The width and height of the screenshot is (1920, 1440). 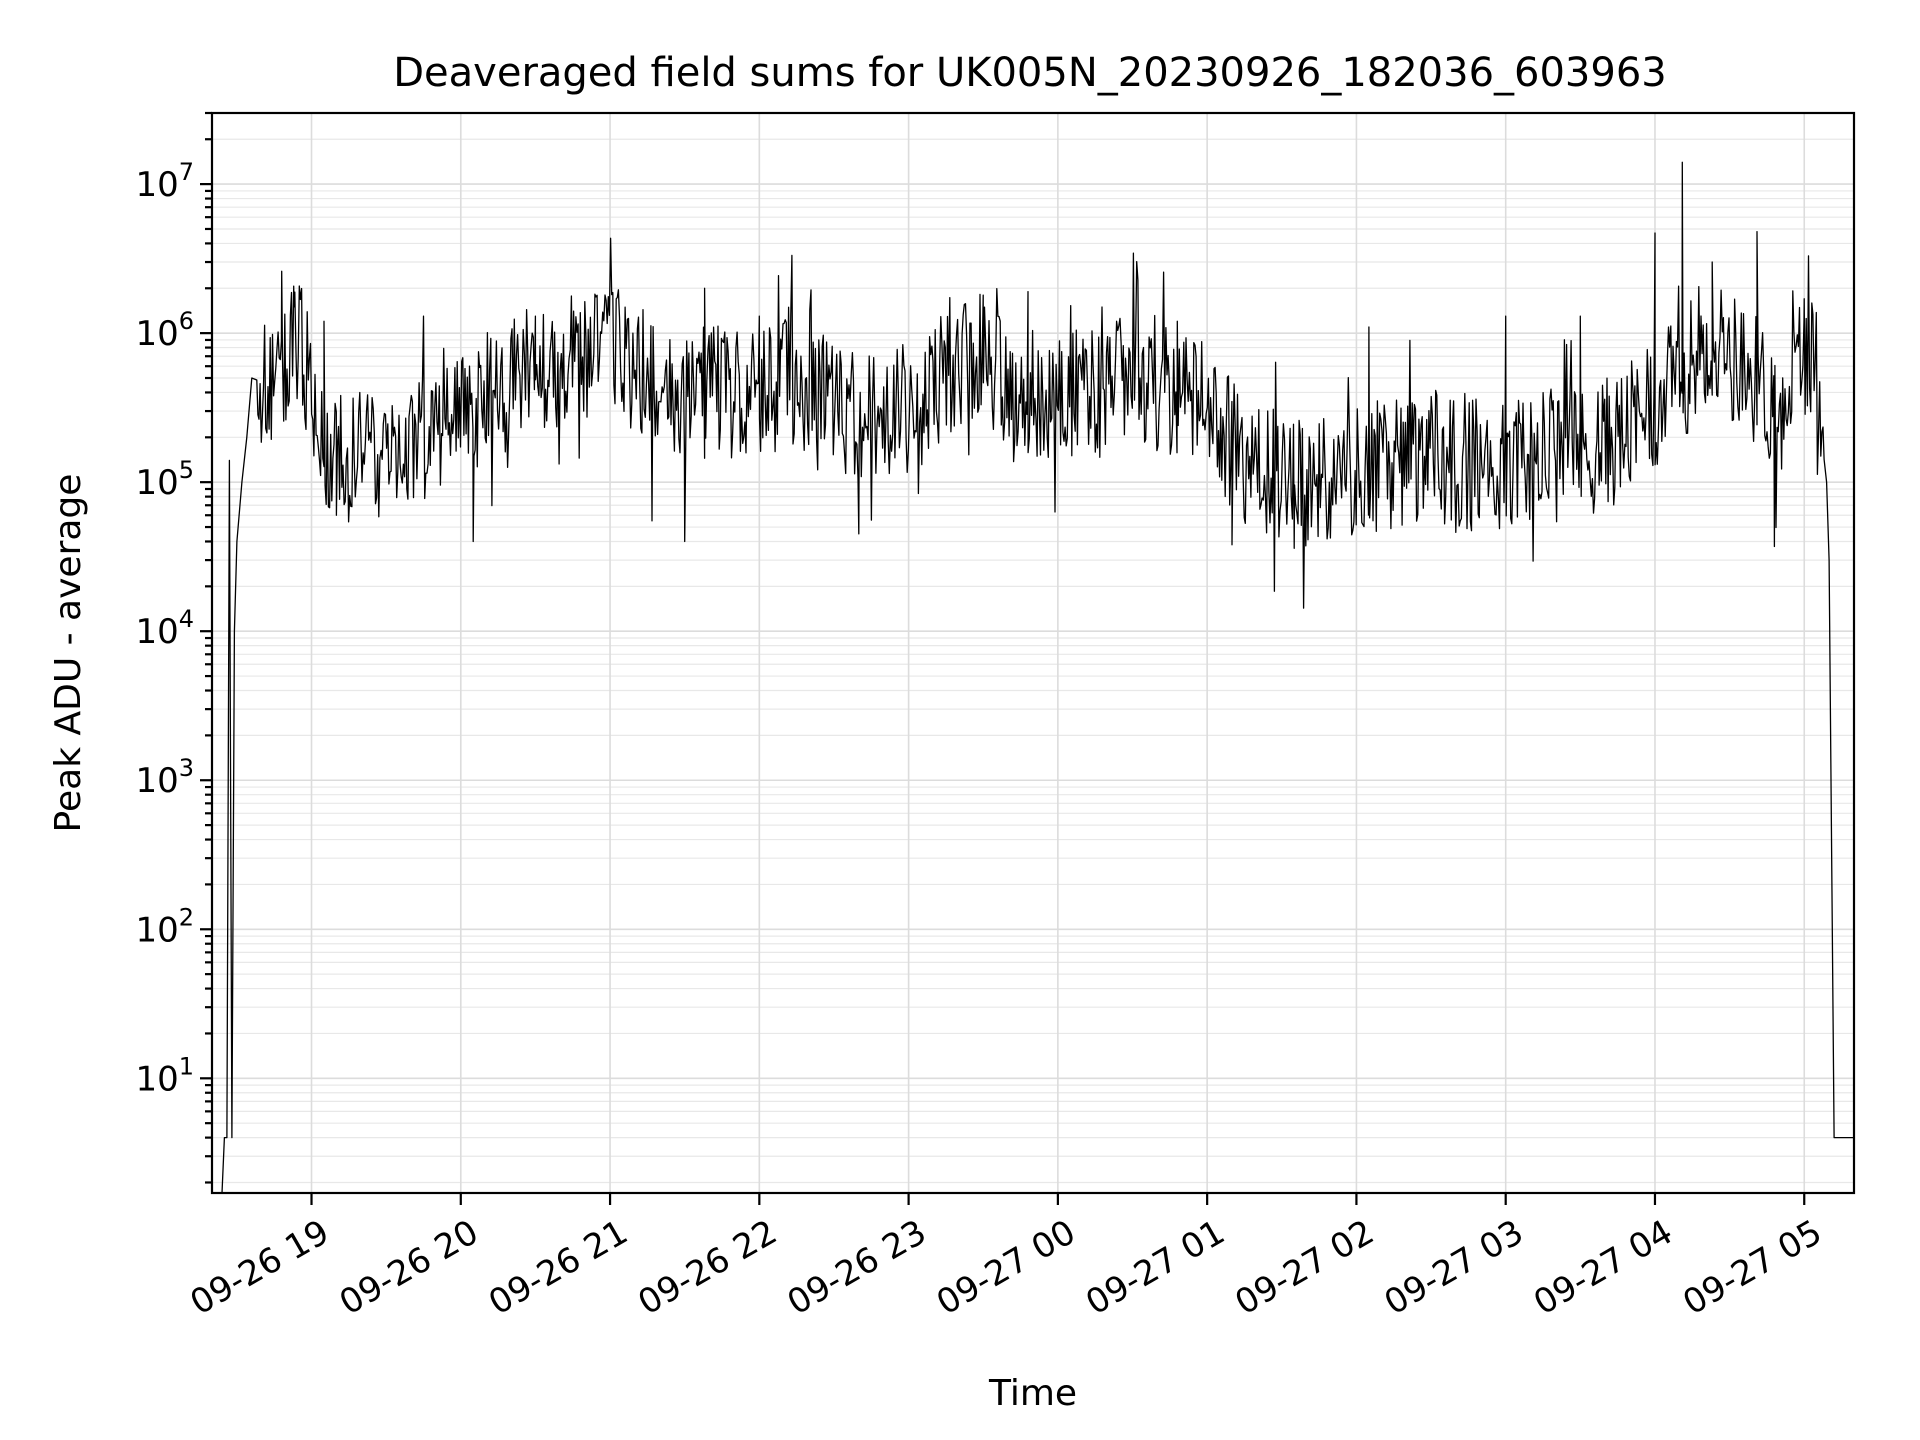 What do you see at coordinates (260, 1267) in the screenshot?
I see `x-tick-label: 09-26 19` at bounding box center [260, 1267].